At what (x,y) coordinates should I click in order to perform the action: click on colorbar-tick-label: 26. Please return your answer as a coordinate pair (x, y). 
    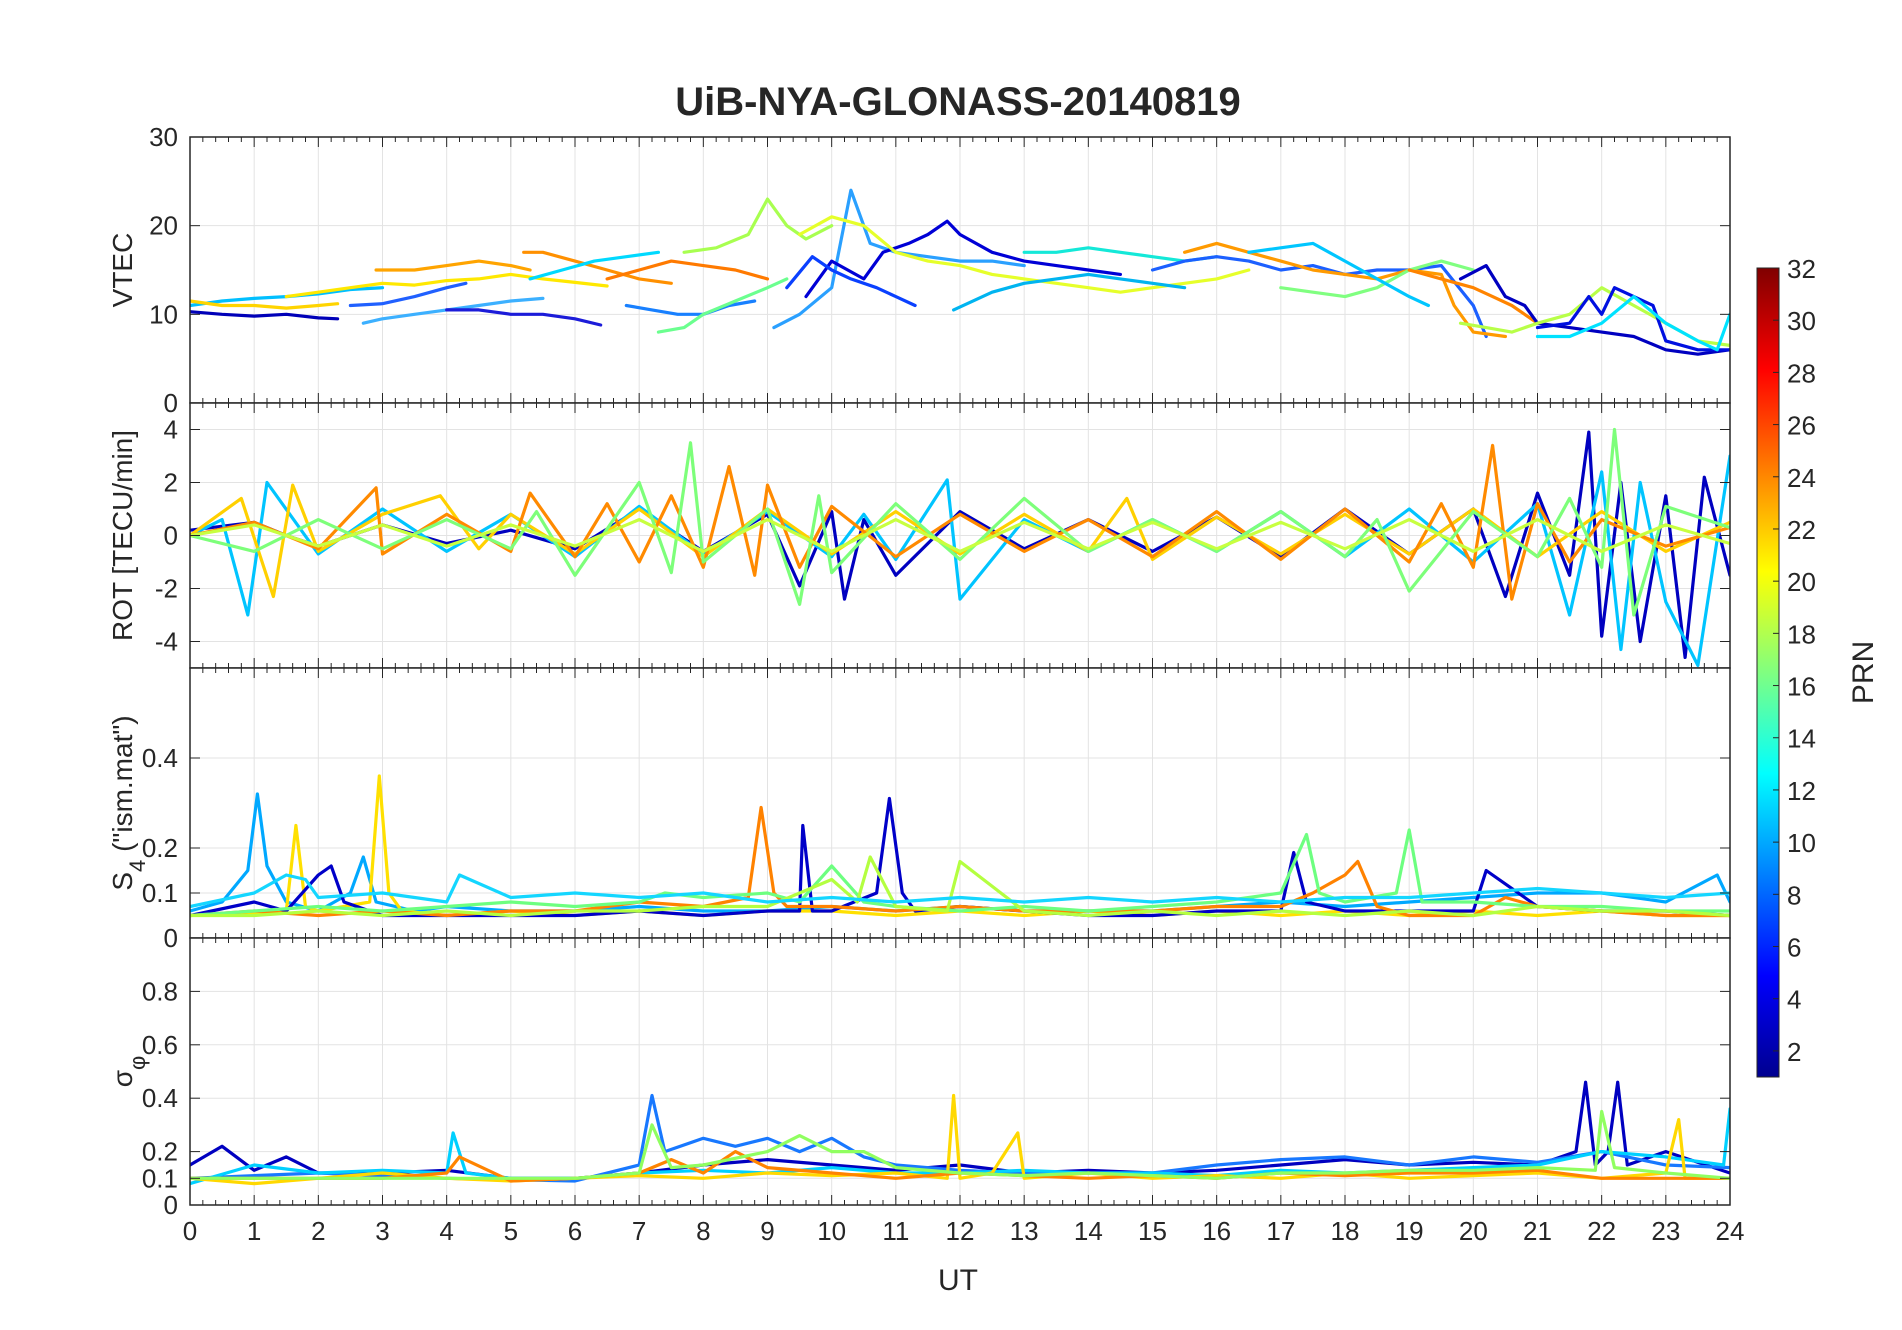
    Looking at the image, I should click on (1801, 426).